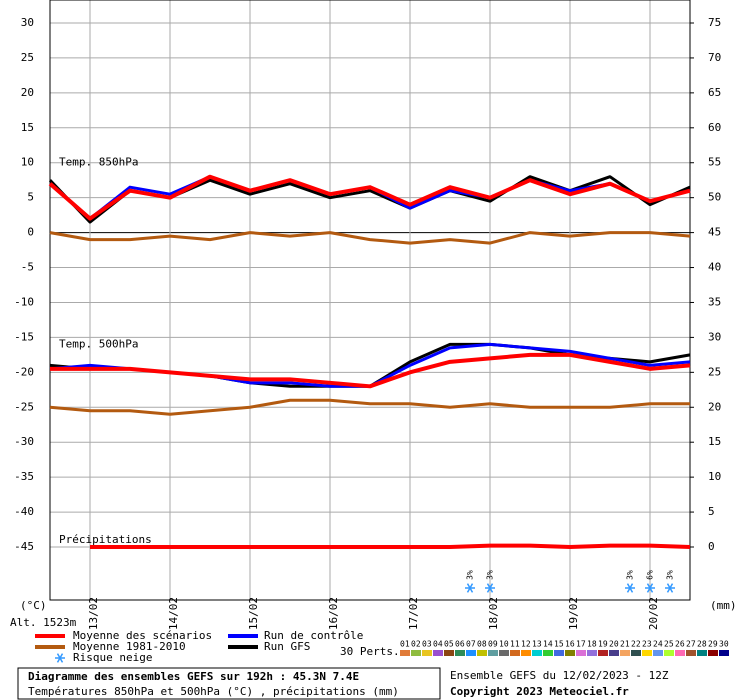 The height and width of the screenshot is (700, 740). I want to click on y2-tick-label: 30, so click(714, 336).